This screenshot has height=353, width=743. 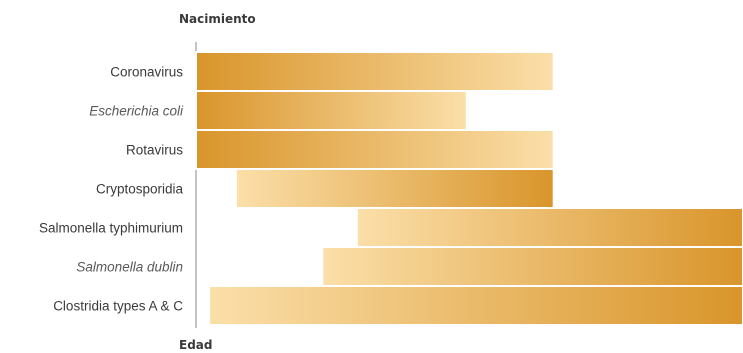 What do you see at coordinates (140, 189) in the screenshot?
I see `category-label-cryptosporidia: Cryptosporidia` at bounding box center [140, 189].